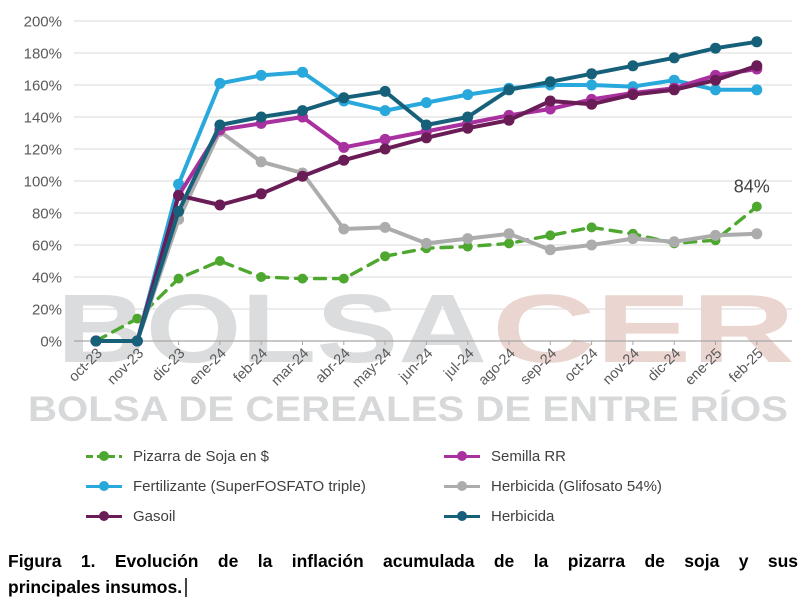  What do you see at coordinates (523, 516) in the screenshot?
I see `legend-label: Herbicida` at bounding box center [523, 516].